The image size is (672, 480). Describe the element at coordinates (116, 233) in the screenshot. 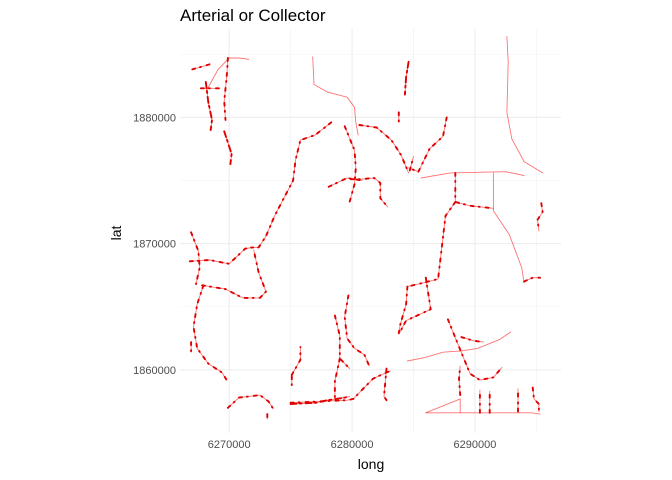

I see `y-axis-title: lat` at that location.